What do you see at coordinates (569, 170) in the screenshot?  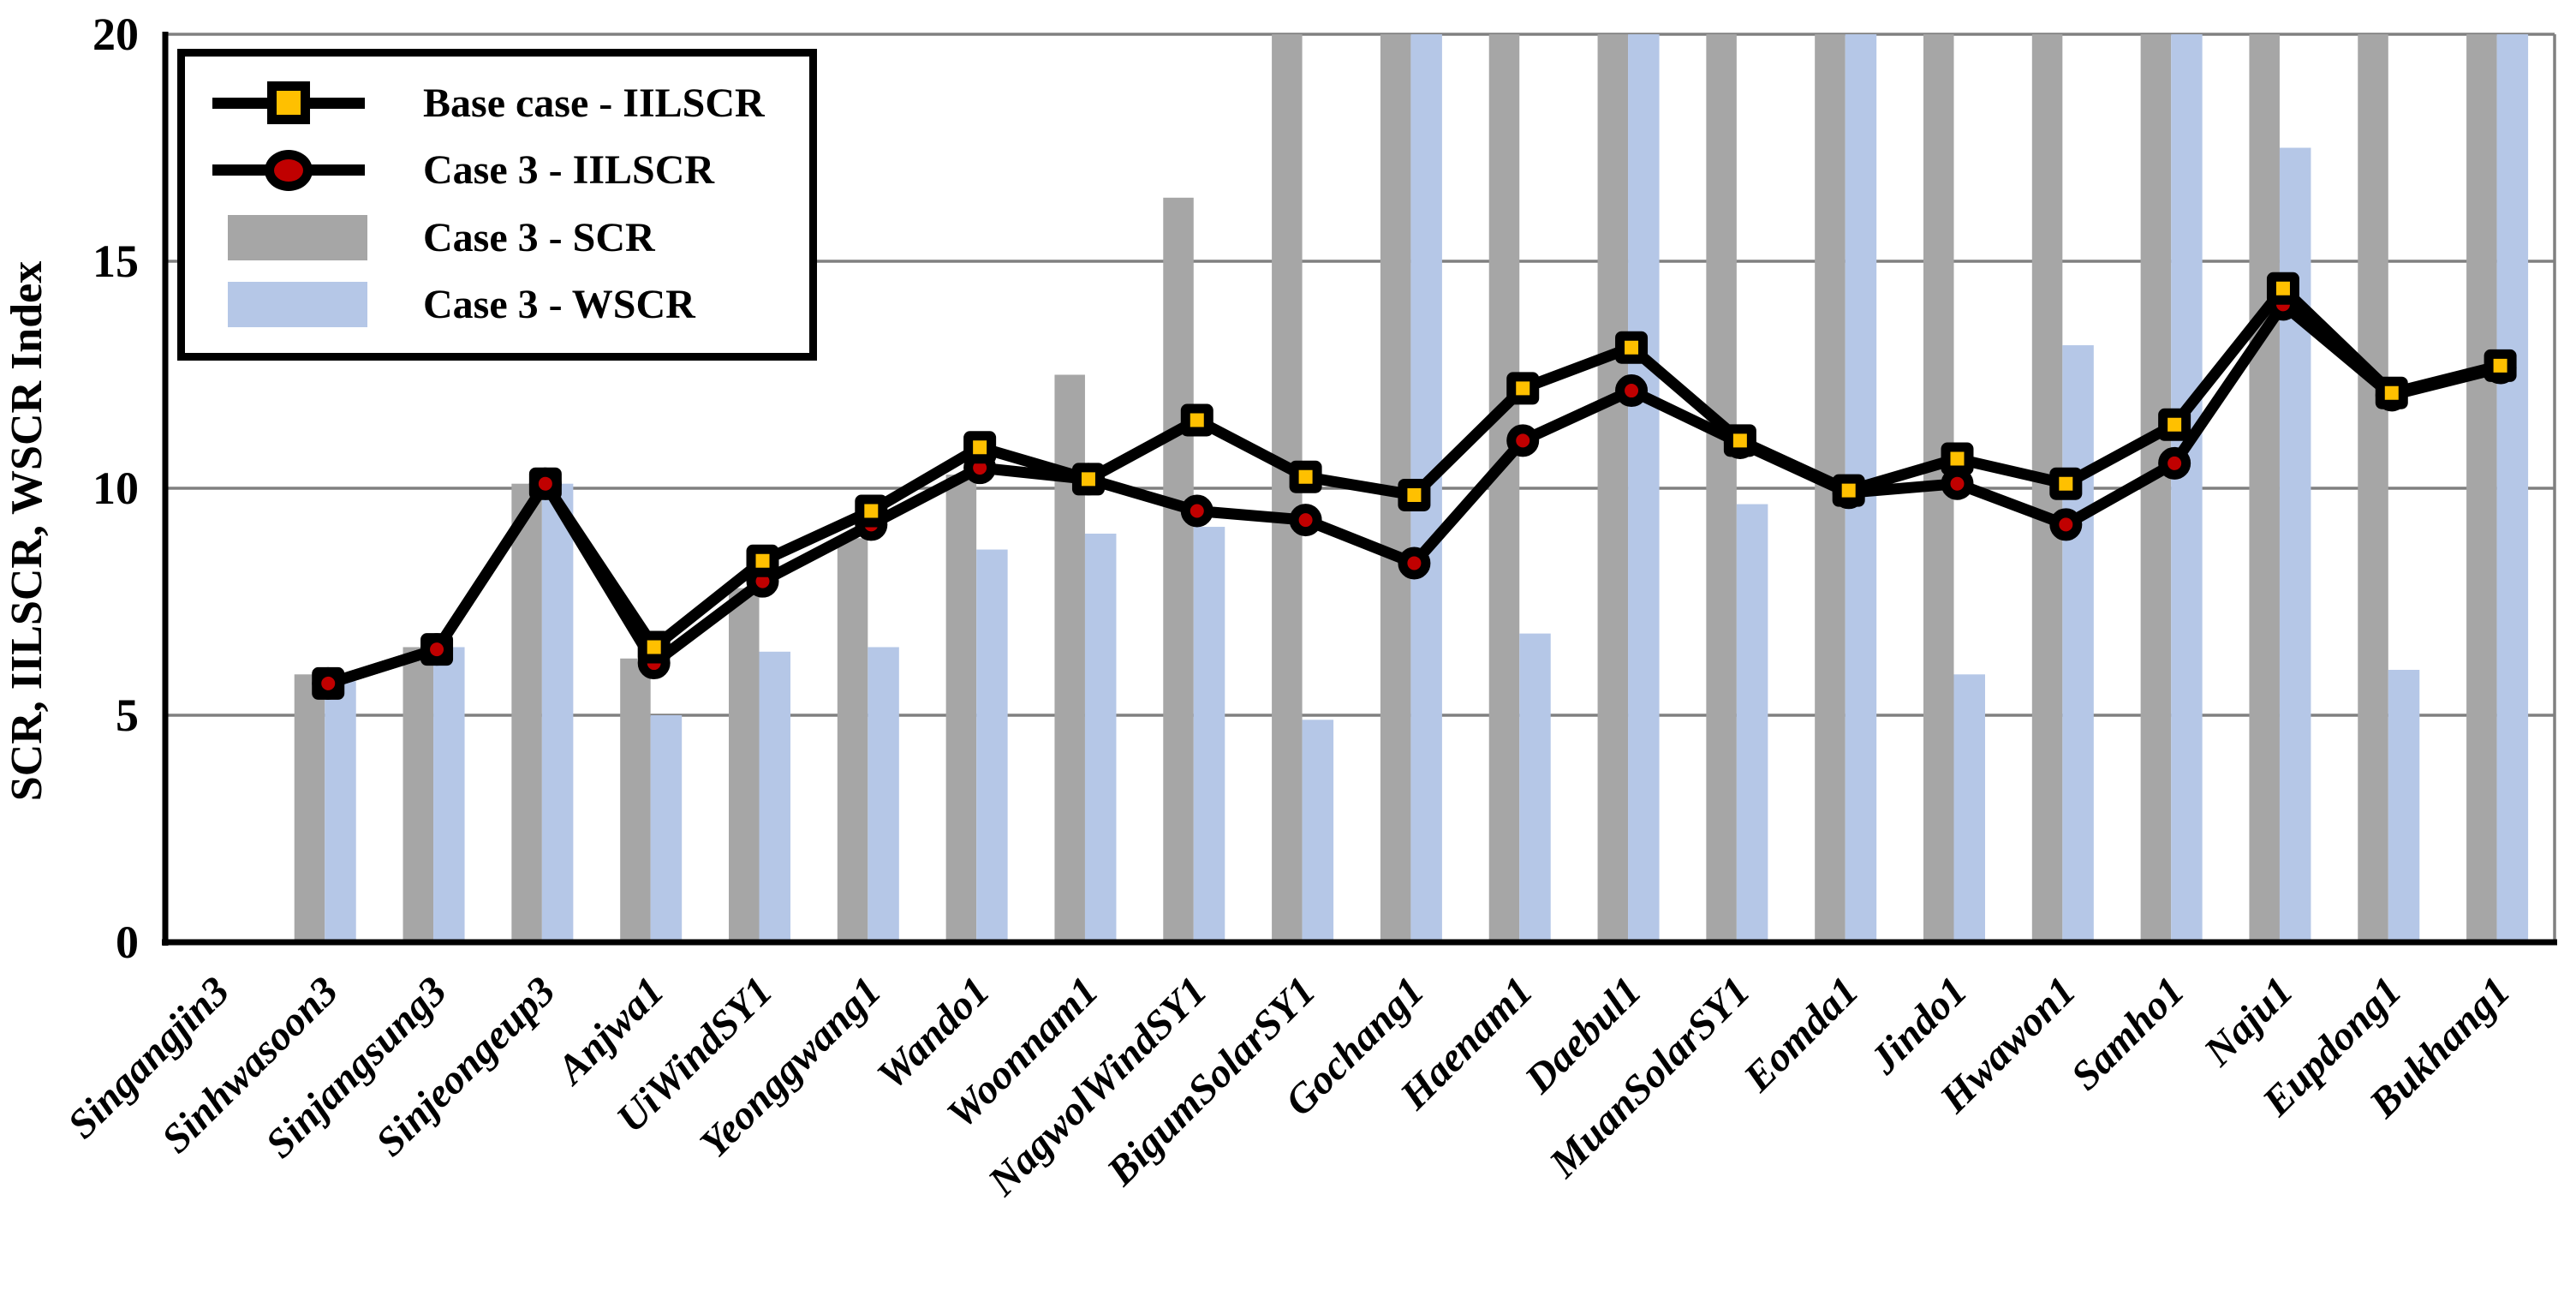 I see `legend-label: Case 3 - IILSCR` at bounding box center [569, 170].